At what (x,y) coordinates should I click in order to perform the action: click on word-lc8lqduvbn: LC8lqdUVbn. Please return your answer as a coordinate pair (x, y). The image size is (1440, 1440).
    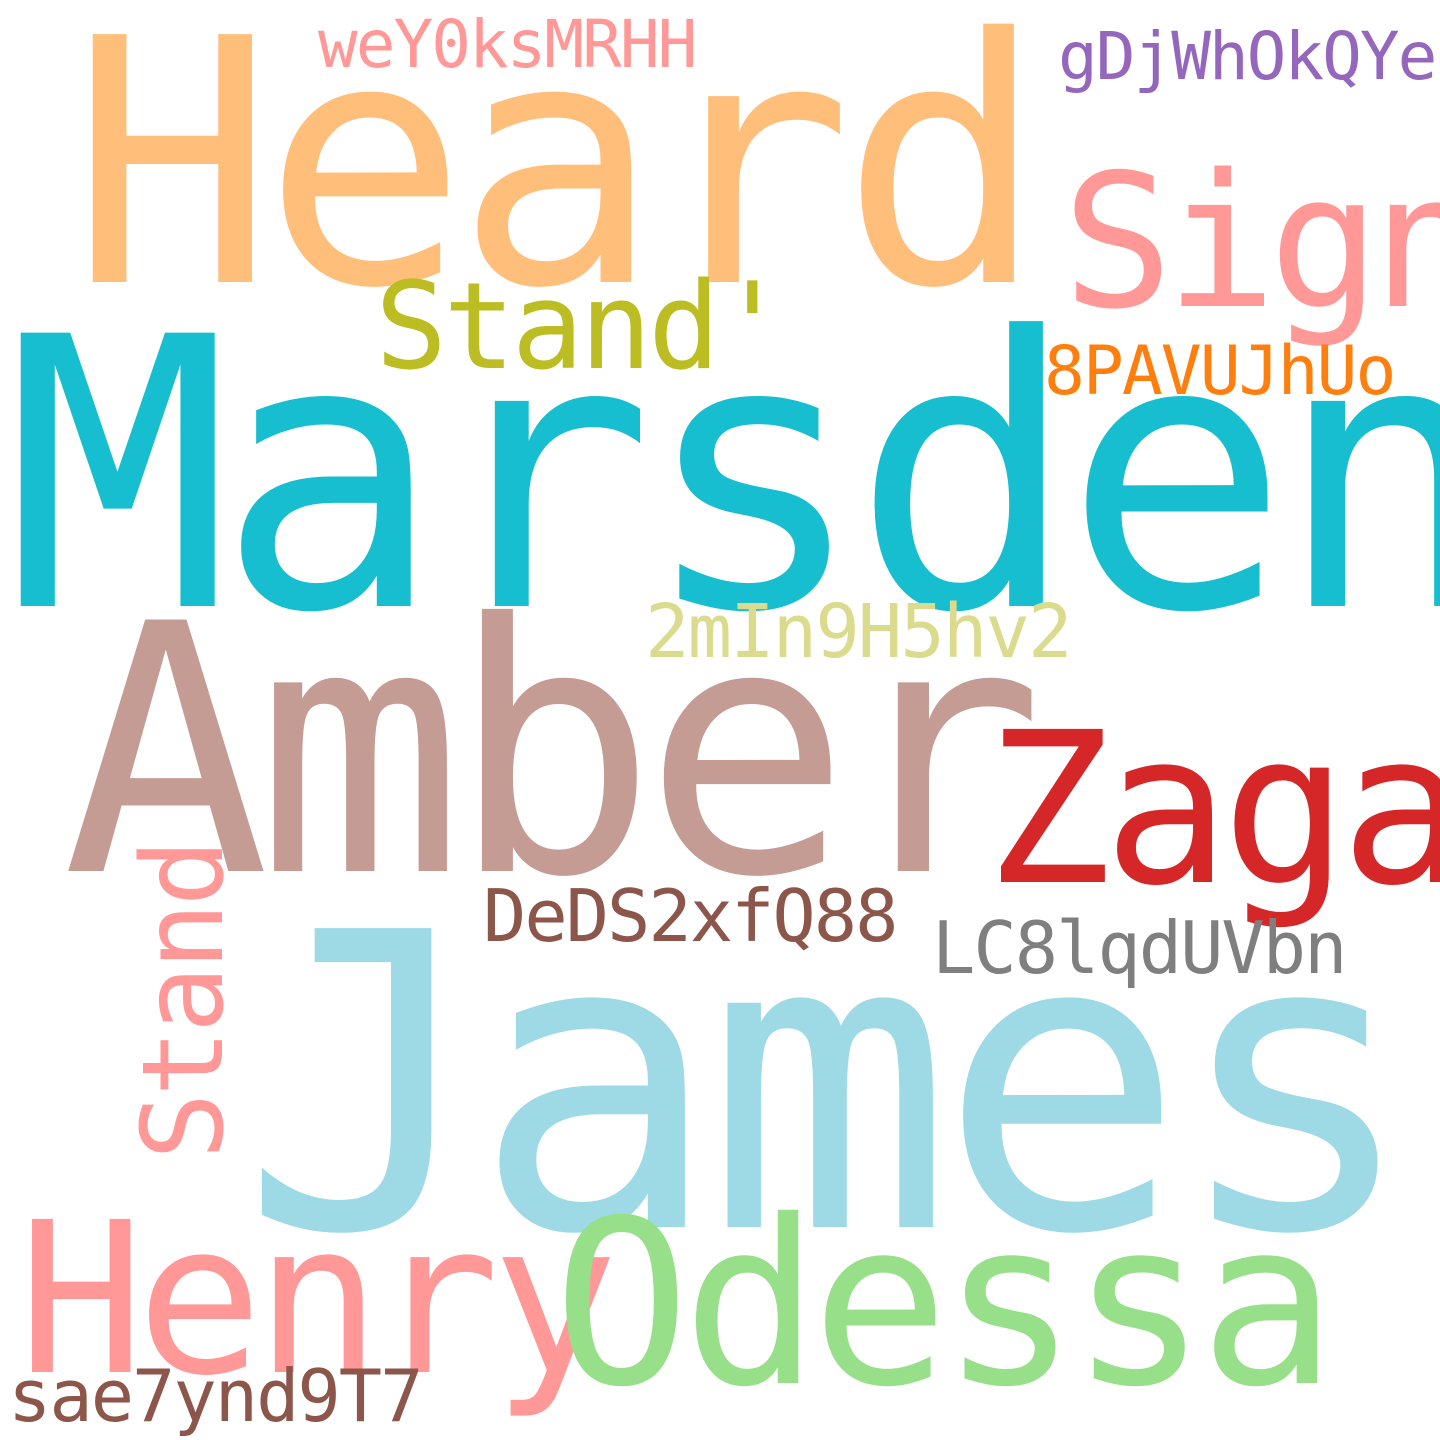
    Looking at the image, I should click on (1139, 948).